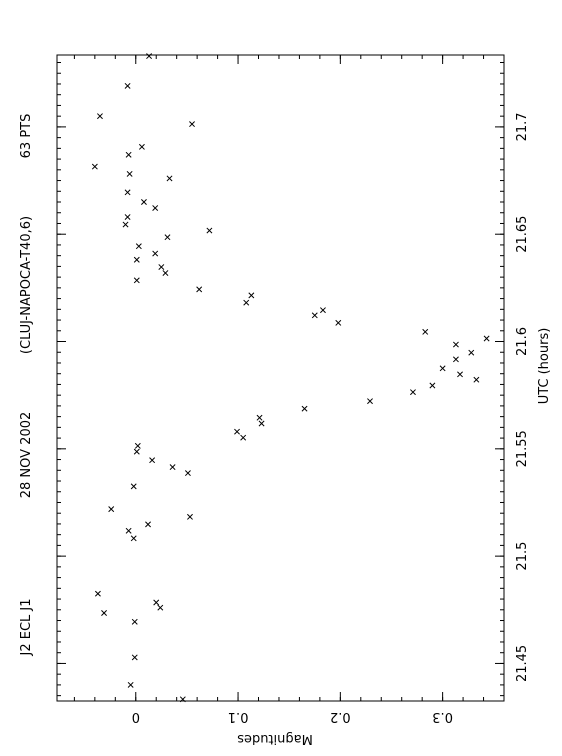 This screenshot has width=562, height=756. Describe the element at coordinates (522, 663) in the screenshot. I see `time-tick-label: 21.45` at that location.